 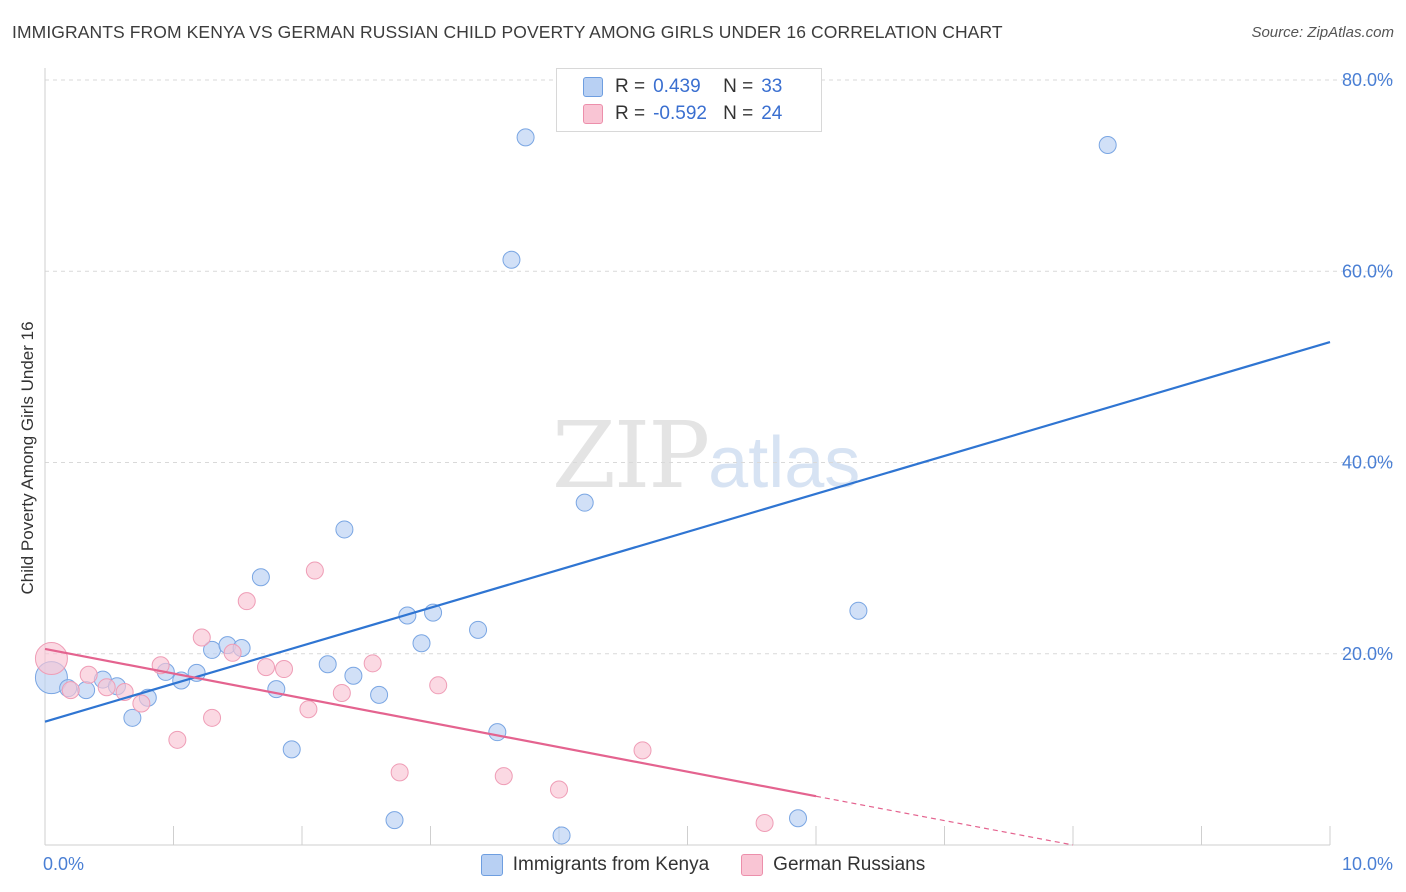 I want to click on series-legend: Immigrants from Kenya German Russians, so click(x=703, y=865).